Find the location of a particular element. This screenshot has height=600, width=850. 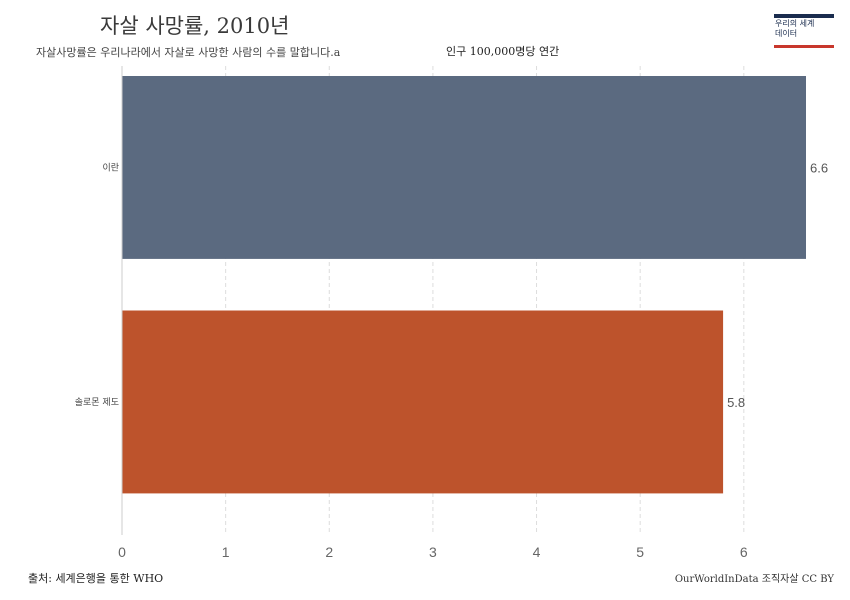

source-note: 출처: 세계은행을 통한 WHO is located at coordinates (96, 578).